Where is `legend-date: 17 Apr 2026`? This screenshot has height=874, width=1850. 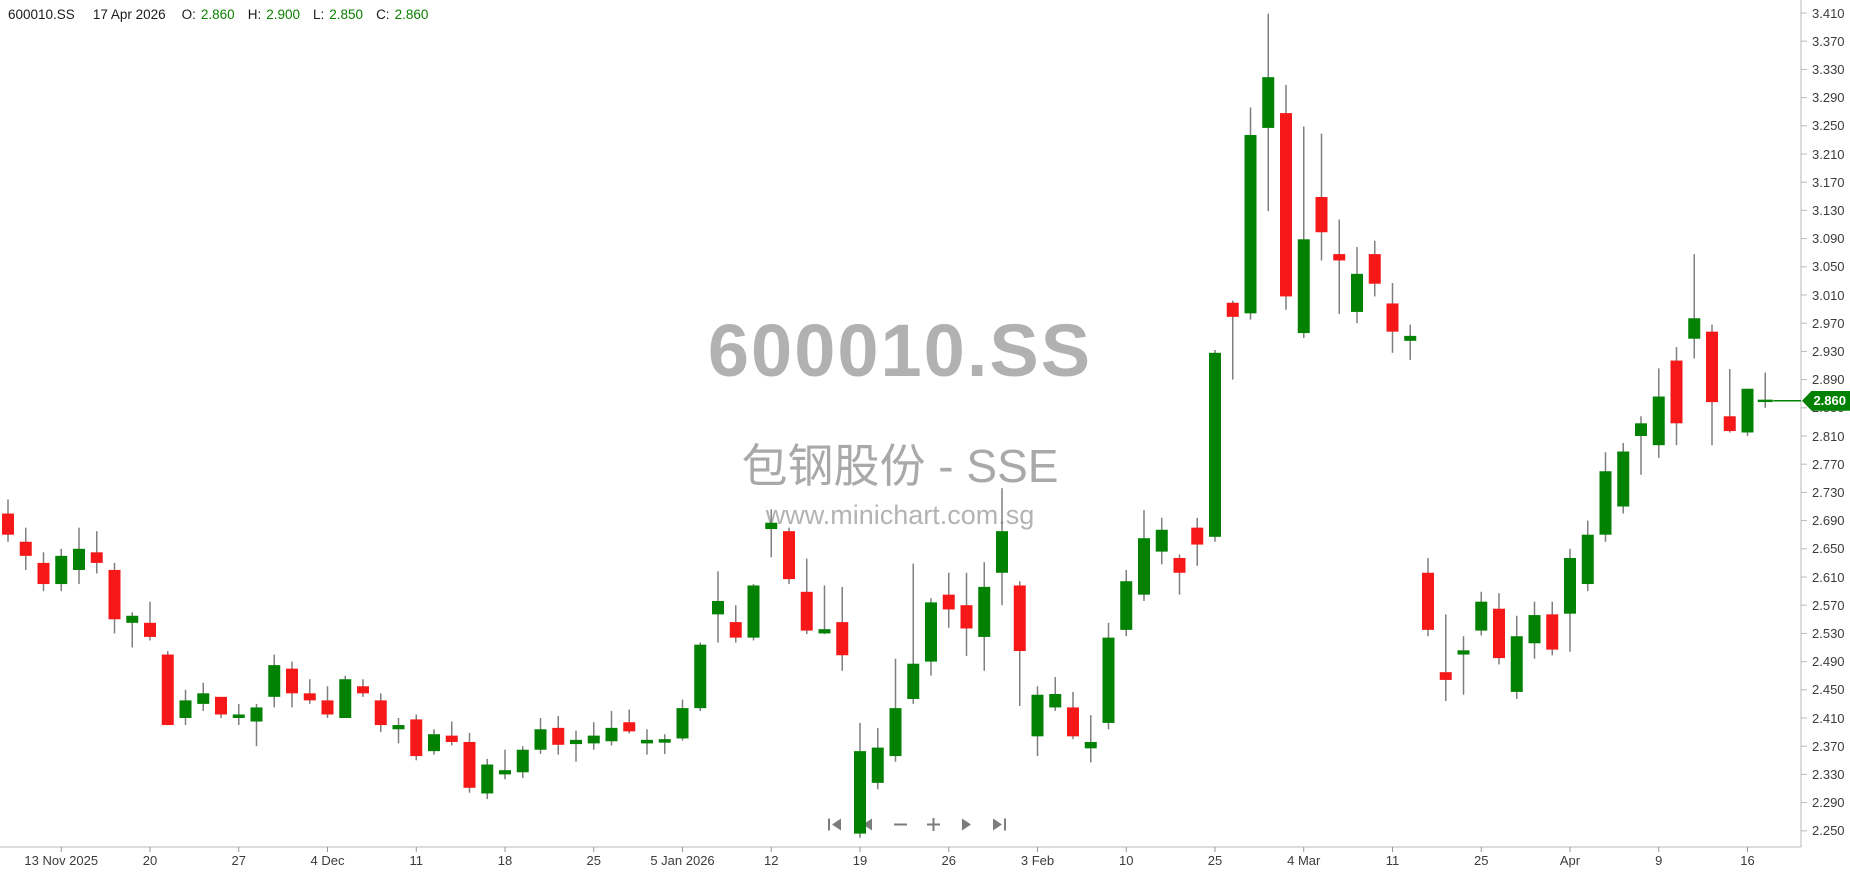 legend-date: 17 Apr 2026 is located at coordinates (129, 14).